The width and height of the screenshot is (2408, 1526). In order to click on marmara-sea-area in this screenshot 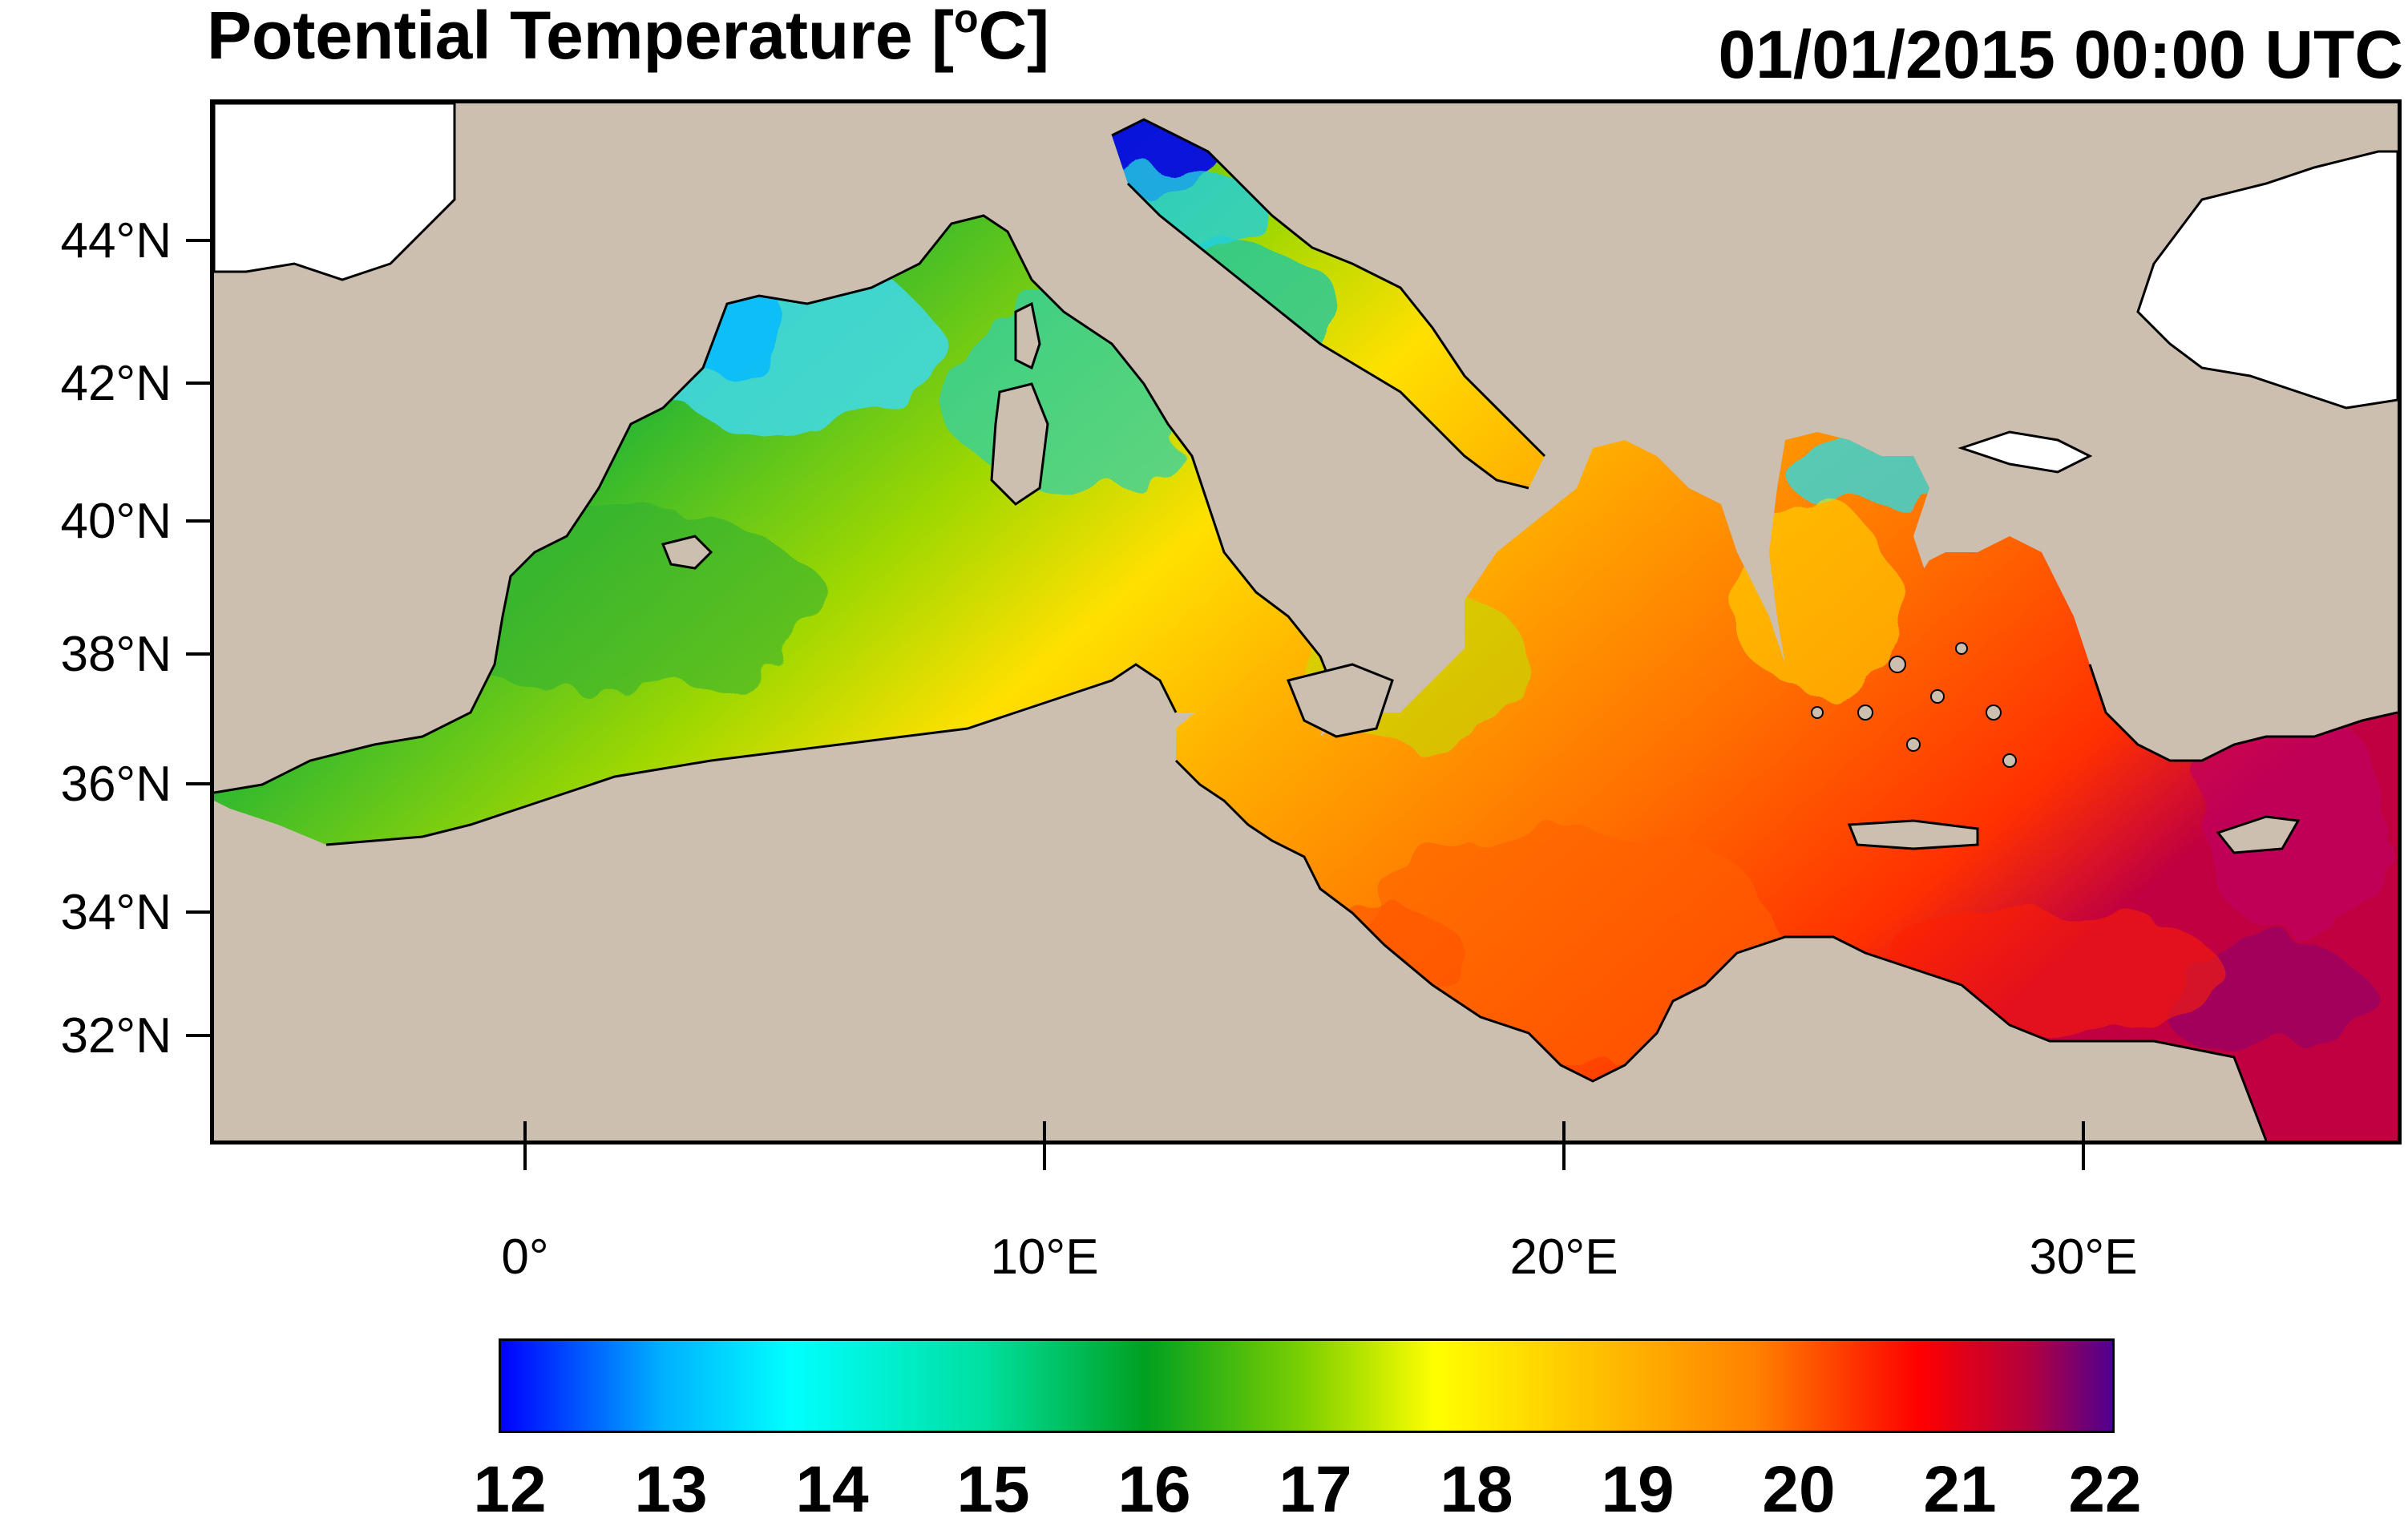, I will do `click(2025, 452)`.